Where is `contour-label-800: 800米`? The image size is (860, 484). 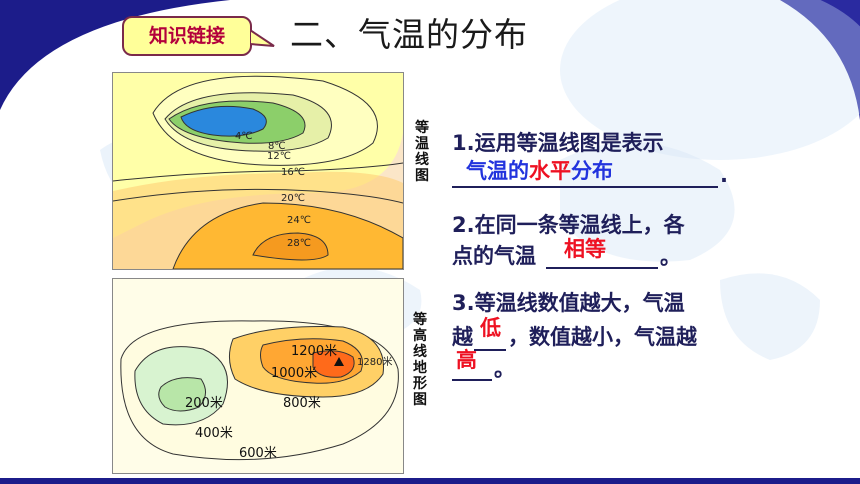
contour-label-800: 800米 is located at coordinates (302, 403).